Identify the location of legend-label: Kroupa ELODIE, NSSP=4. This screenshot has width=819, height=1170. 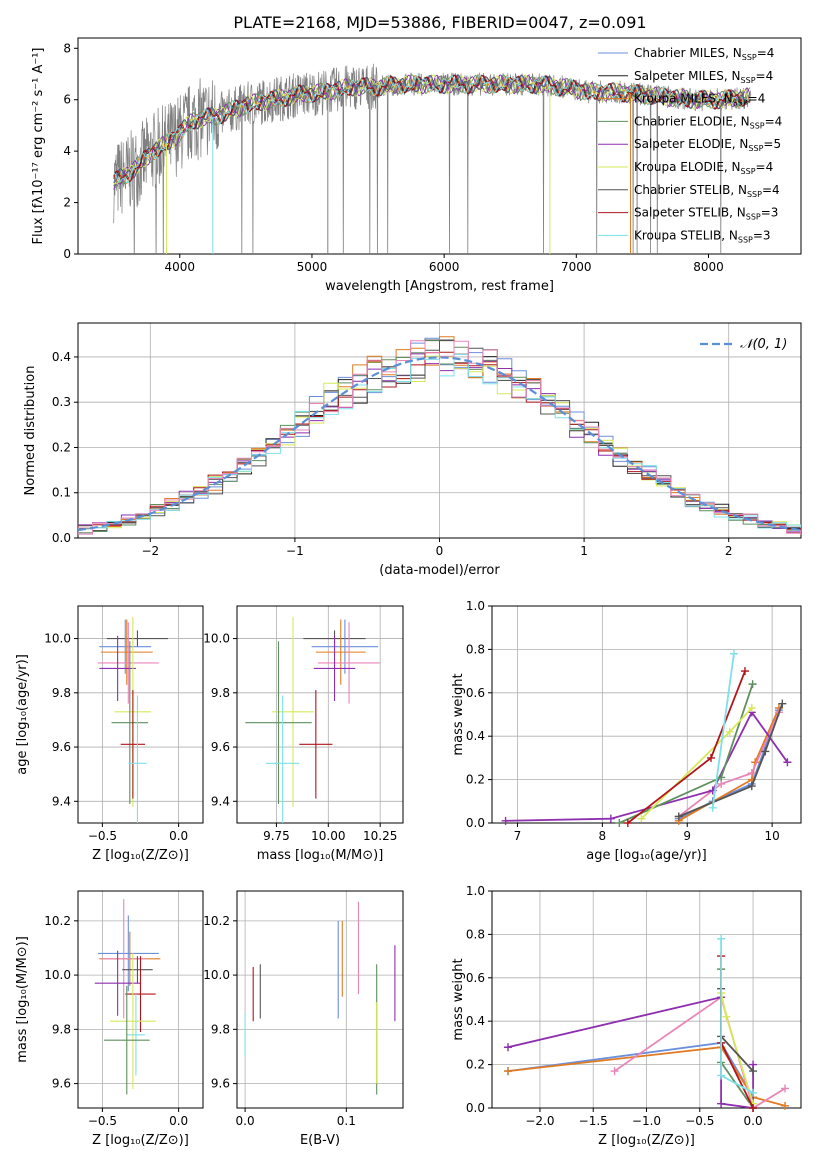
(703, 168).